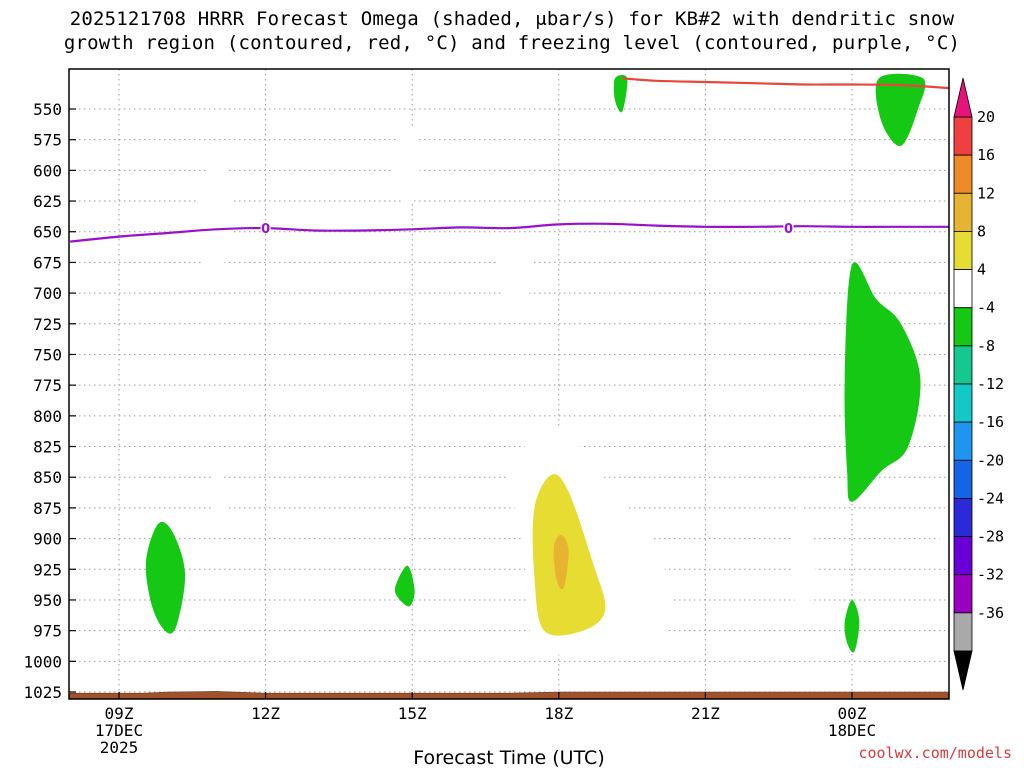 This screenshot has height=768, width=1024. I want to click on x-tick-label-09Z: 09Z, so click(119, 713).